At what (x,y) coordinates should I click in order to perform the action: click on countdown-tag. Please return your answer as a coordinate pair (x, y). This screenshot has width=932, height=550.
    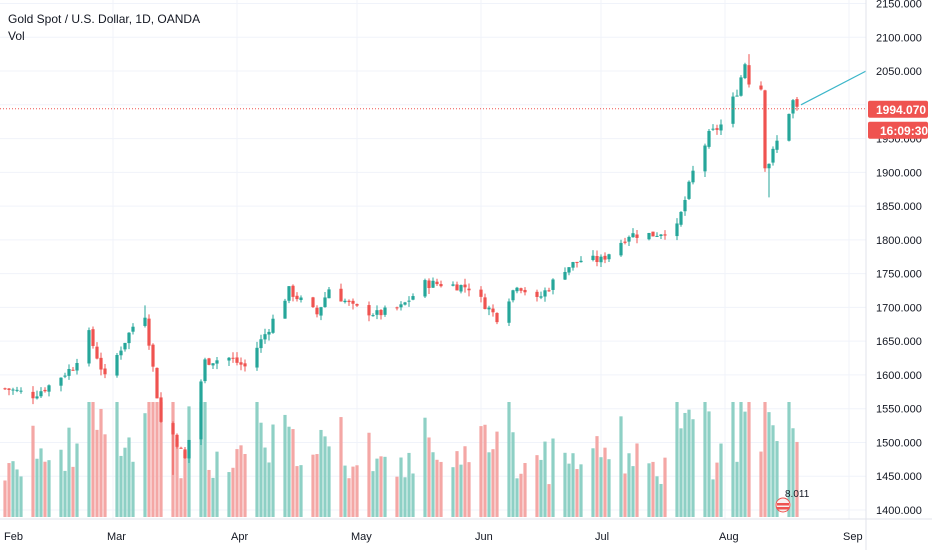
    Looking at the image, I should click on (898, 130).